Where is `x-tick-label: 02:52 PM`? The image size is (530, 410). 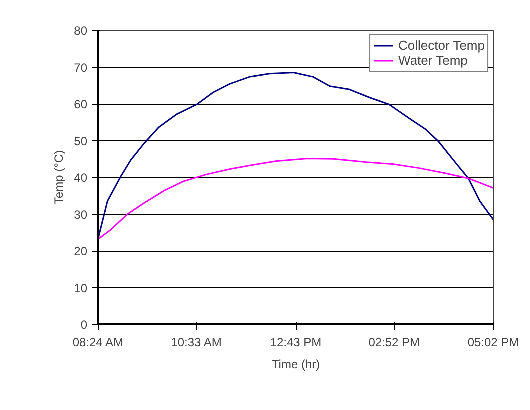 x-tick-label: 02:52 PM is located at coordinates (394, 343).